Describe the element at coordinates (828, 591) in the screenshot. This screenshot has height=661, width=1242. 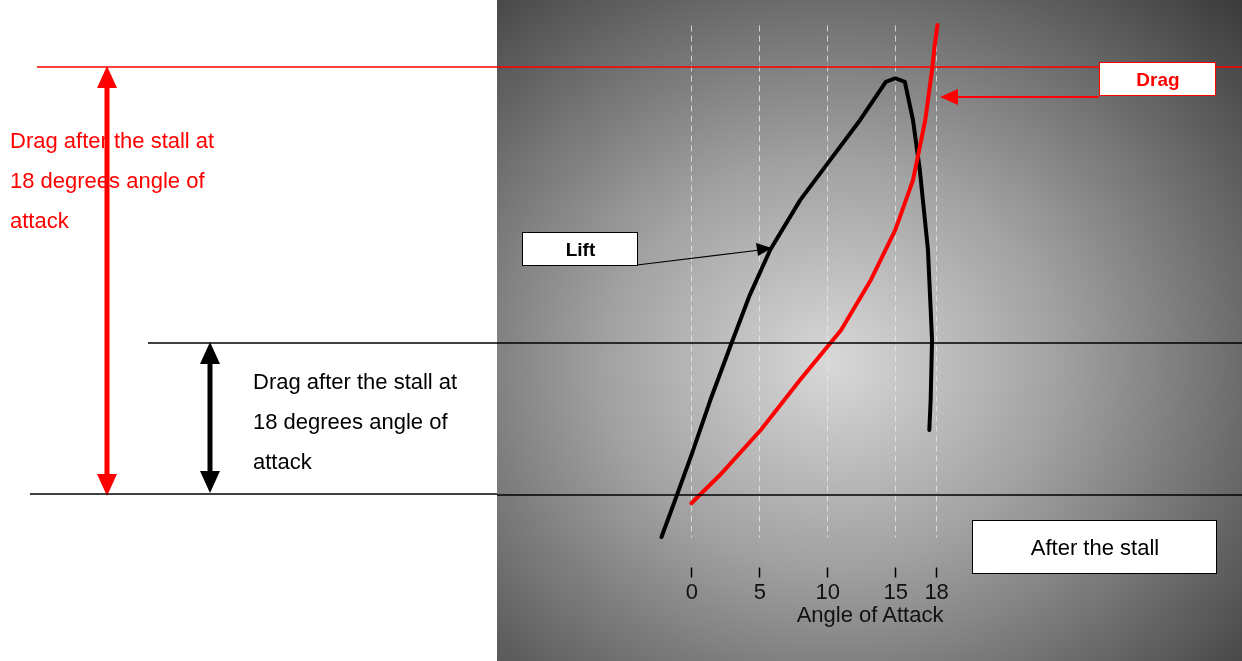
I see `x-tick-label: 10` at that location.